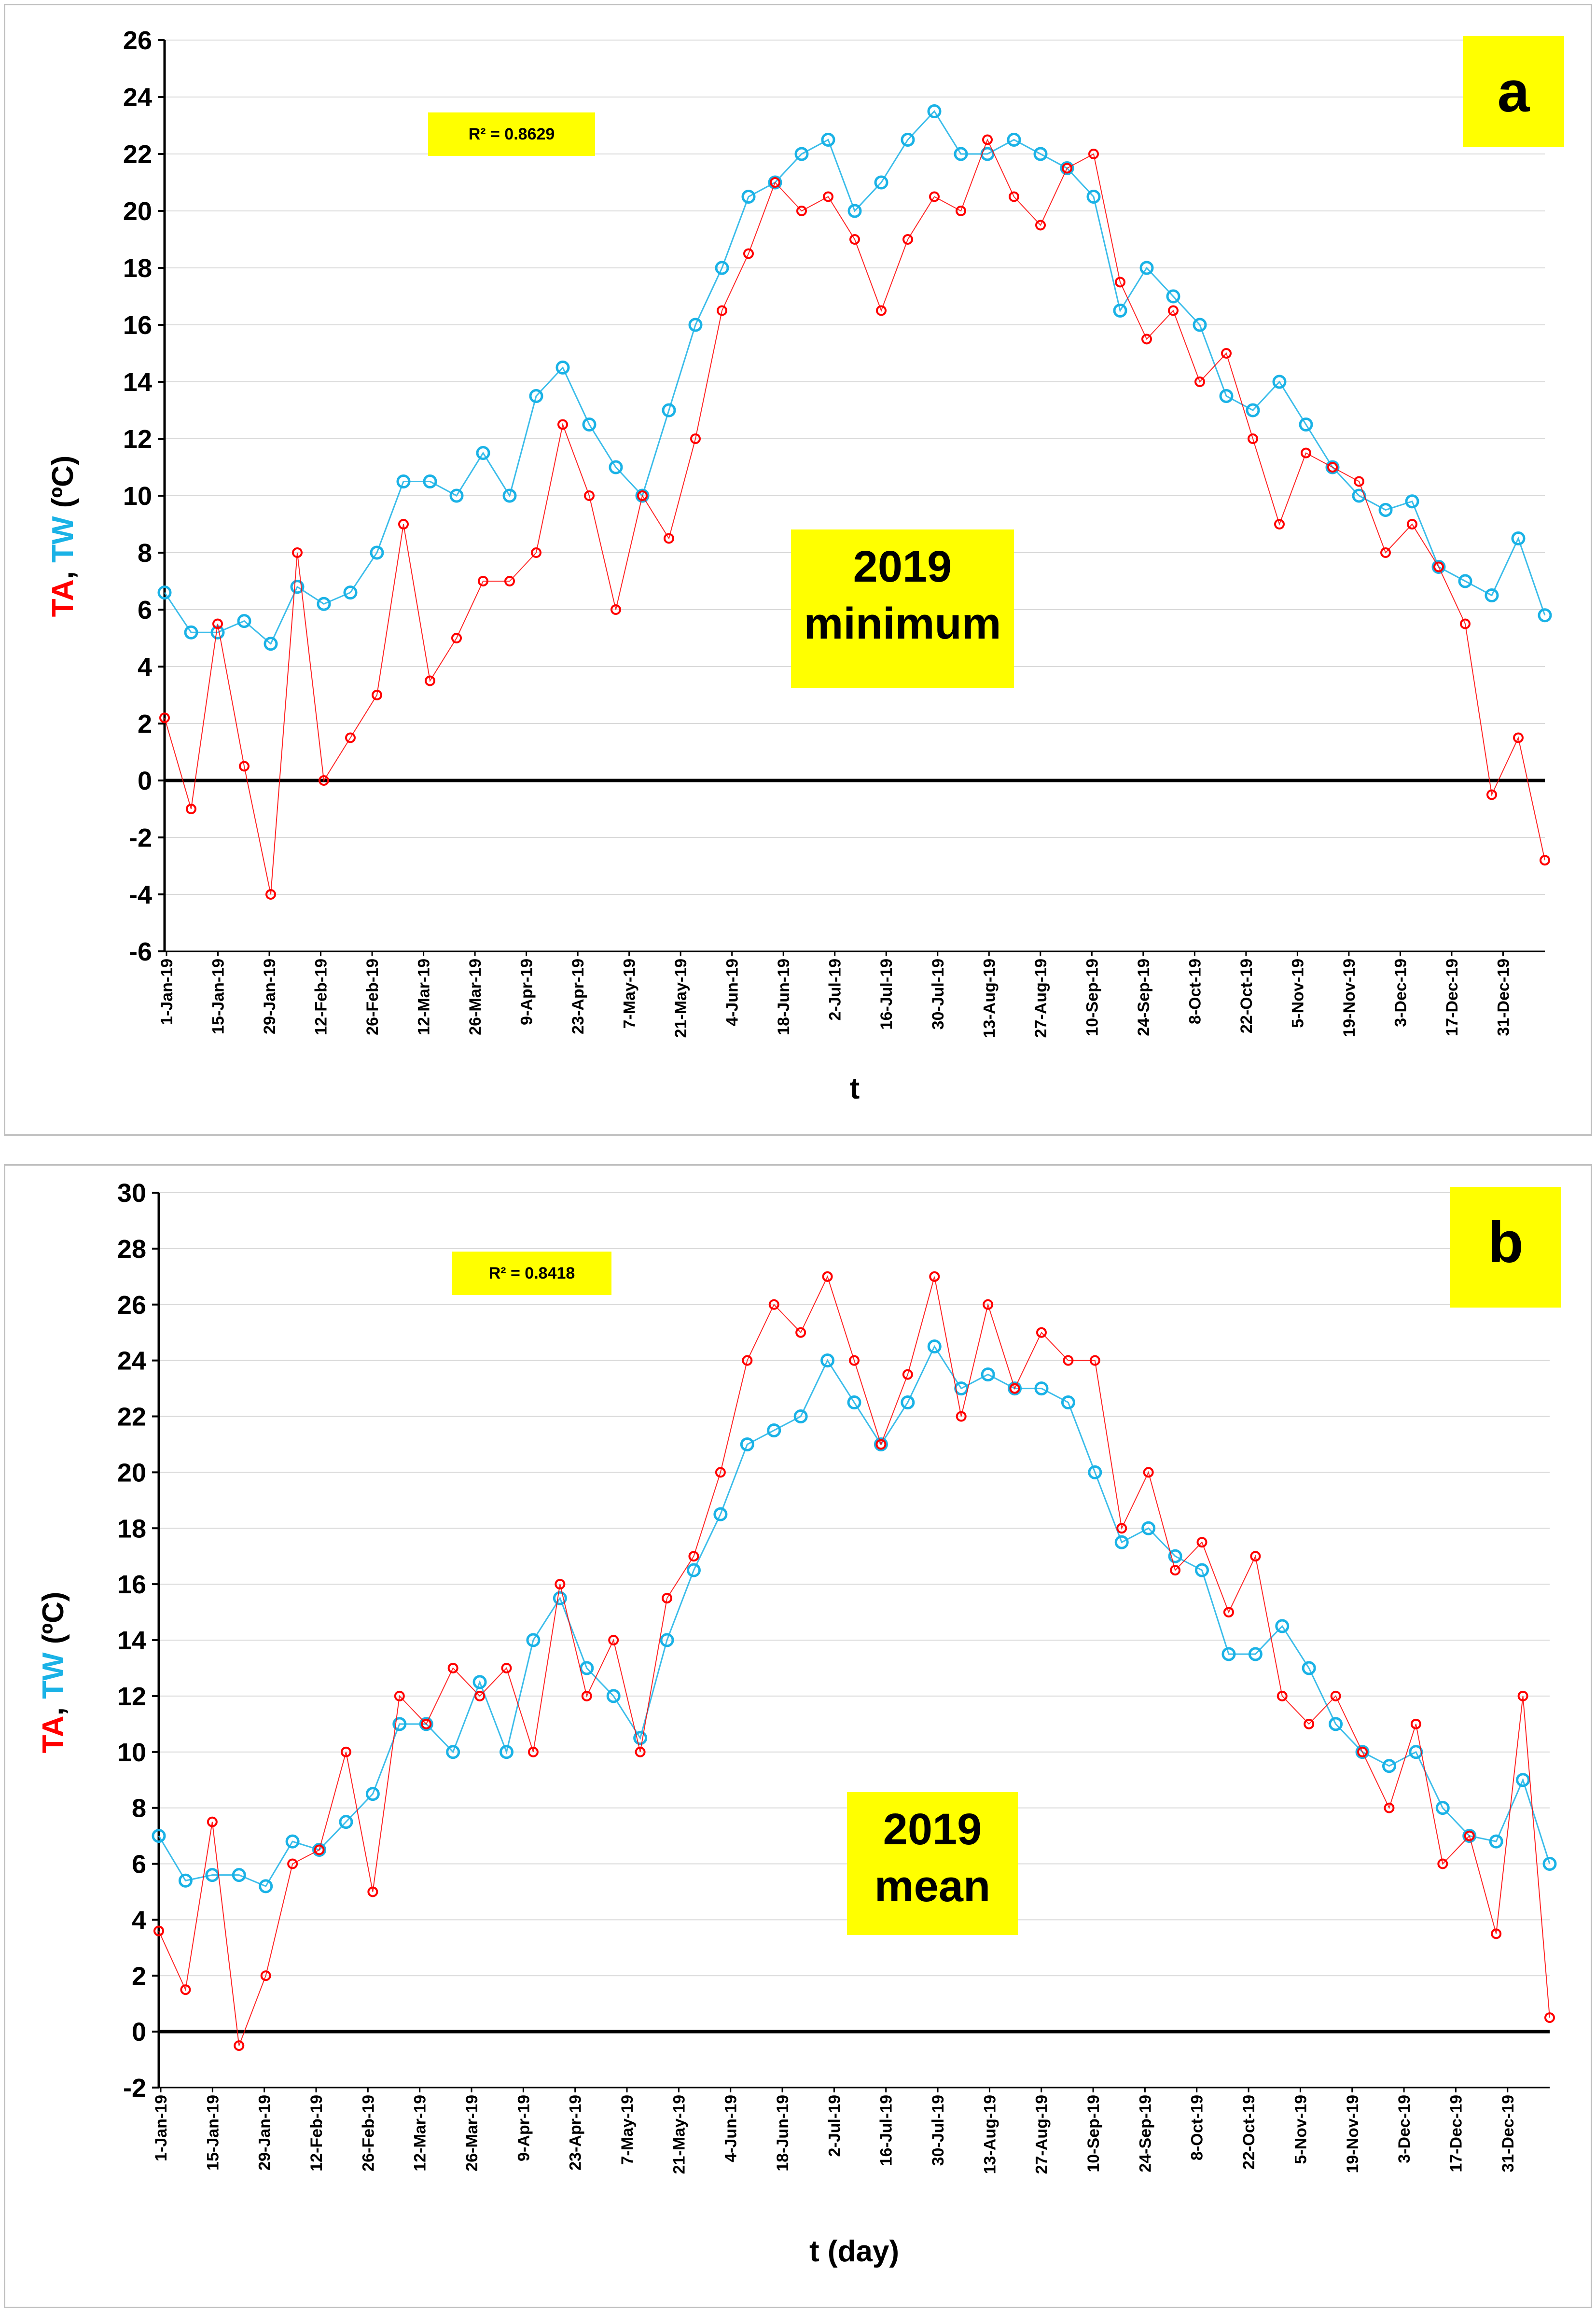 The image size is (1596, 2312). Describe the element at coordinates (145, 610) in the screenshot. I see `y-tick-label: 6` at that location.